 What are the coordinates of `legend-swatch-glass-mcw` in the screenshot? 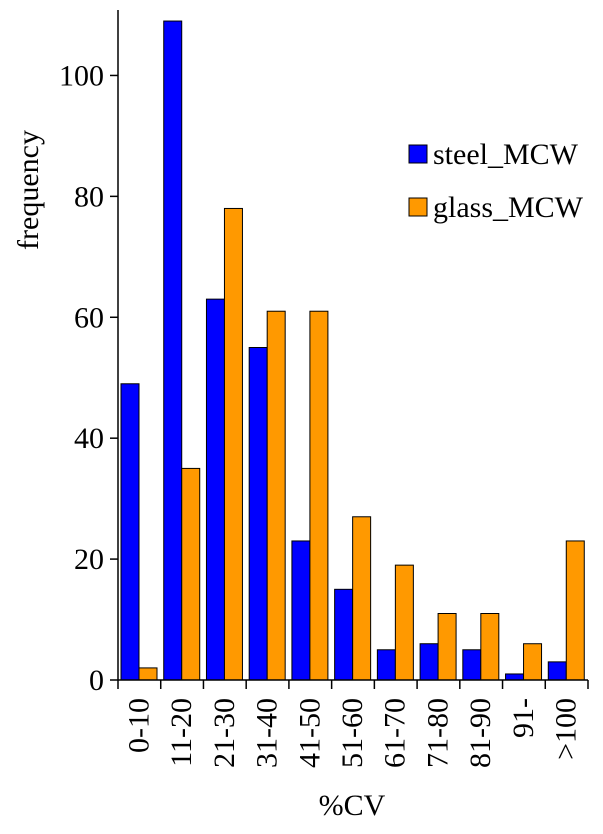 It's located at (418, 207).